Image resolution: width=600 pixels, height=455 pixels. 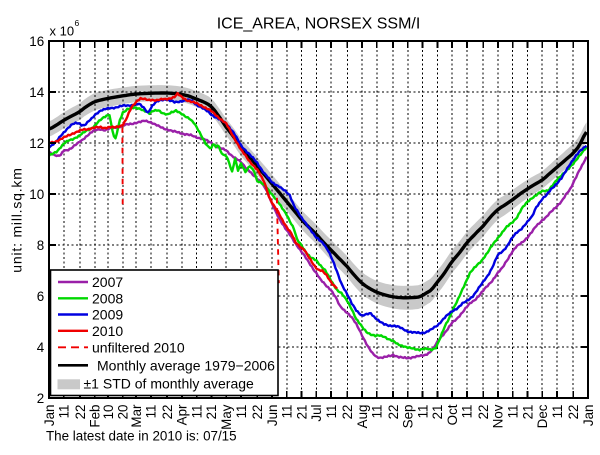 I want to click on svg-text: 4, so click(x=41, y=347).